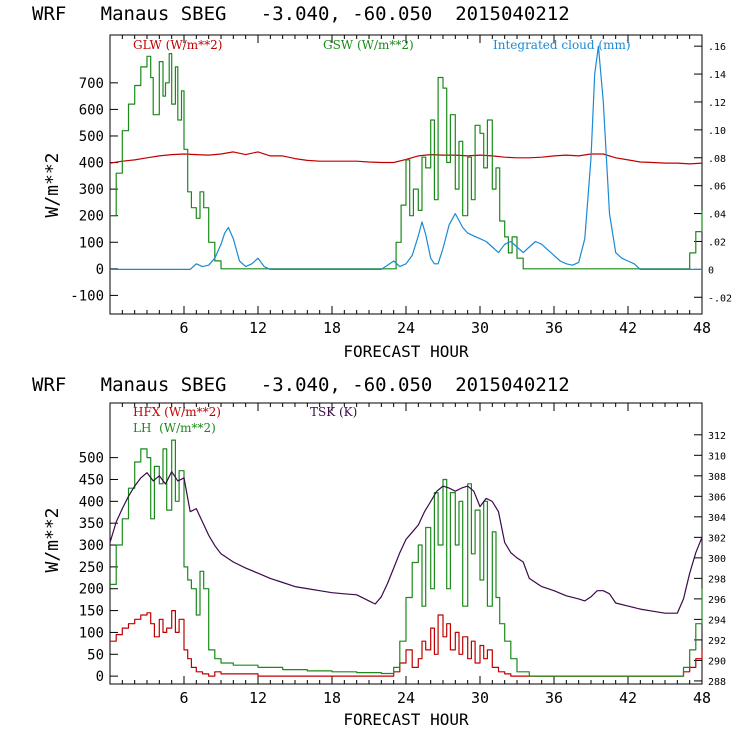 Image resolution: width=740 pixels, height=740 pixels. What do you see at coordinates (717, 187) in the screenshot?
I see `y2-tick-label: .06` at bounding box center [717, 187].